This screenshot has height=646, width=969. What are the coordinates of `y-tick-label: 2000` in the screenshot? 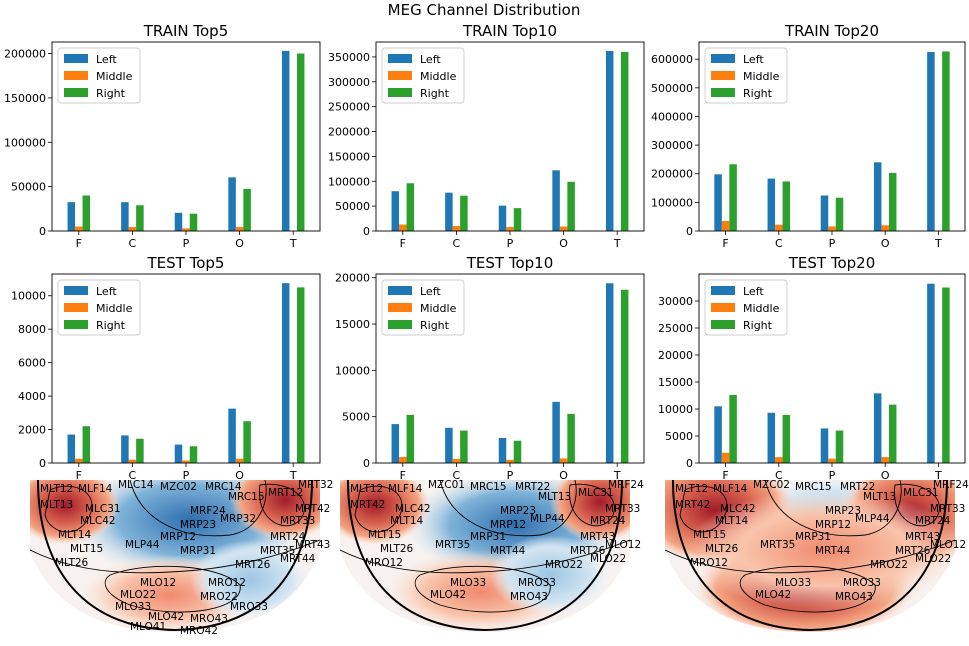 It's located at (32, 430).